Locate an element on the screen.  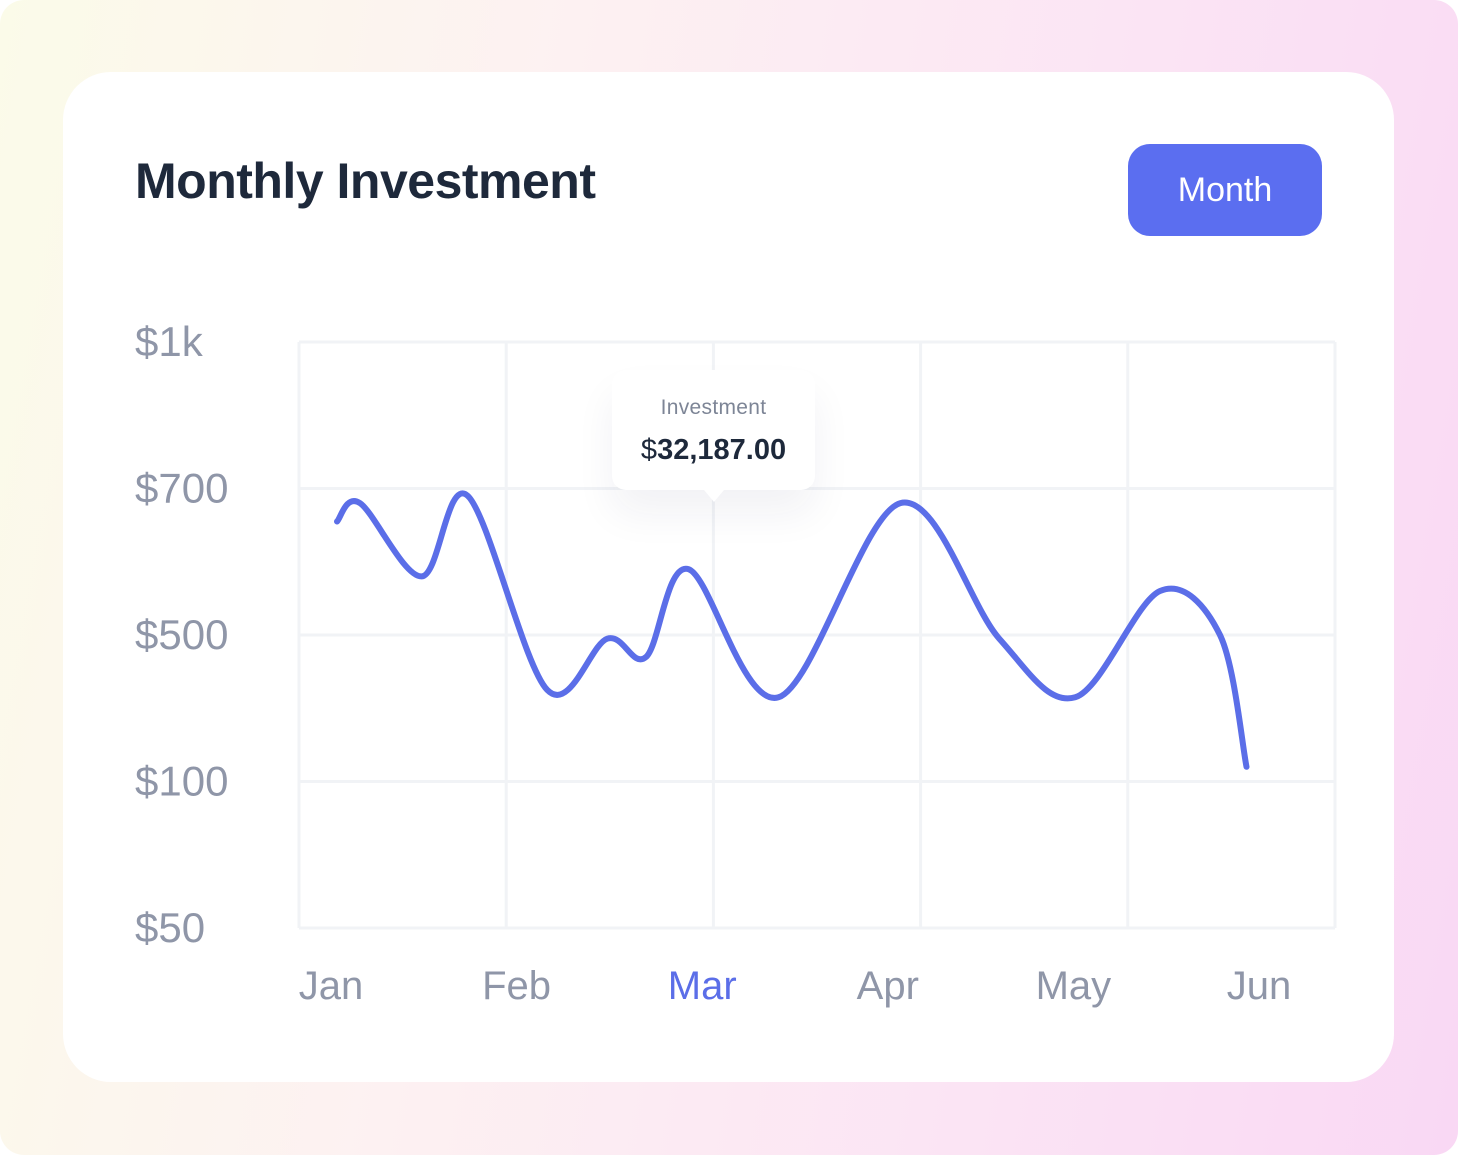
y-tick-label: $500 is located at coordinates (181, 634).